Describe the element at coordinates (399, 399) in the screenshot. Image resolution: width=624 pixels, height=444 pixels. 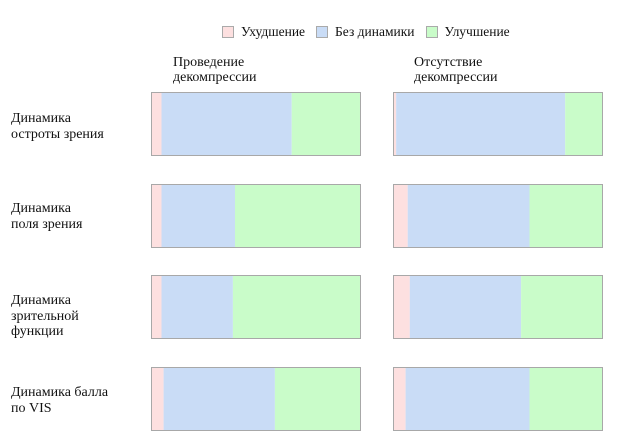
I see `bar-segment-worsening-row4-col2` at that location.